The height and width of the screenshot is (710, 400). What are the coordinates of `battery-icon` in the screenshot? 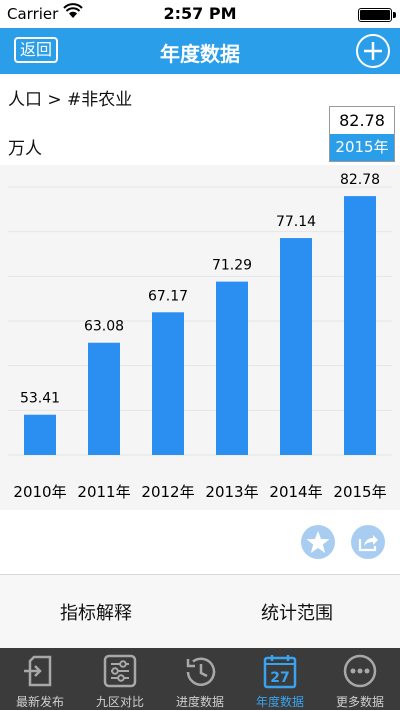 It's located at (377, 15).